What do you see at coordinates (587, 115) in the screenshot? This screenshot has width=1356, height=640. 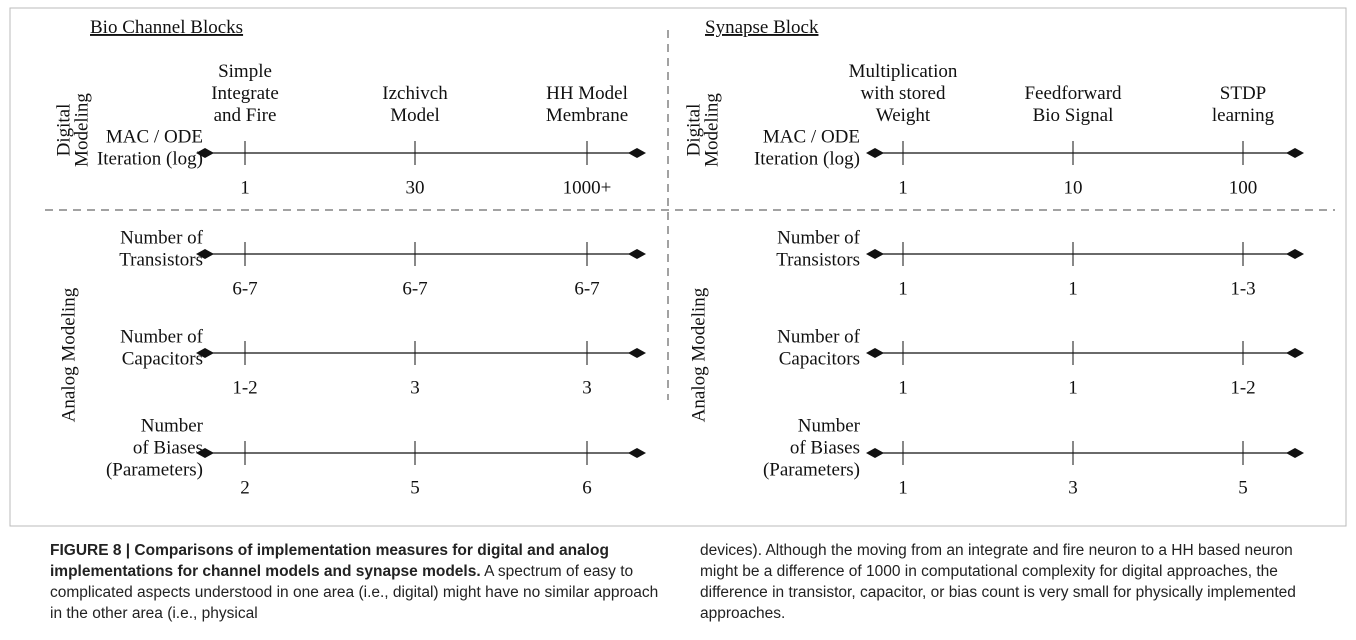 I see `column-header: Membrane` at bounding box center [587, 115].